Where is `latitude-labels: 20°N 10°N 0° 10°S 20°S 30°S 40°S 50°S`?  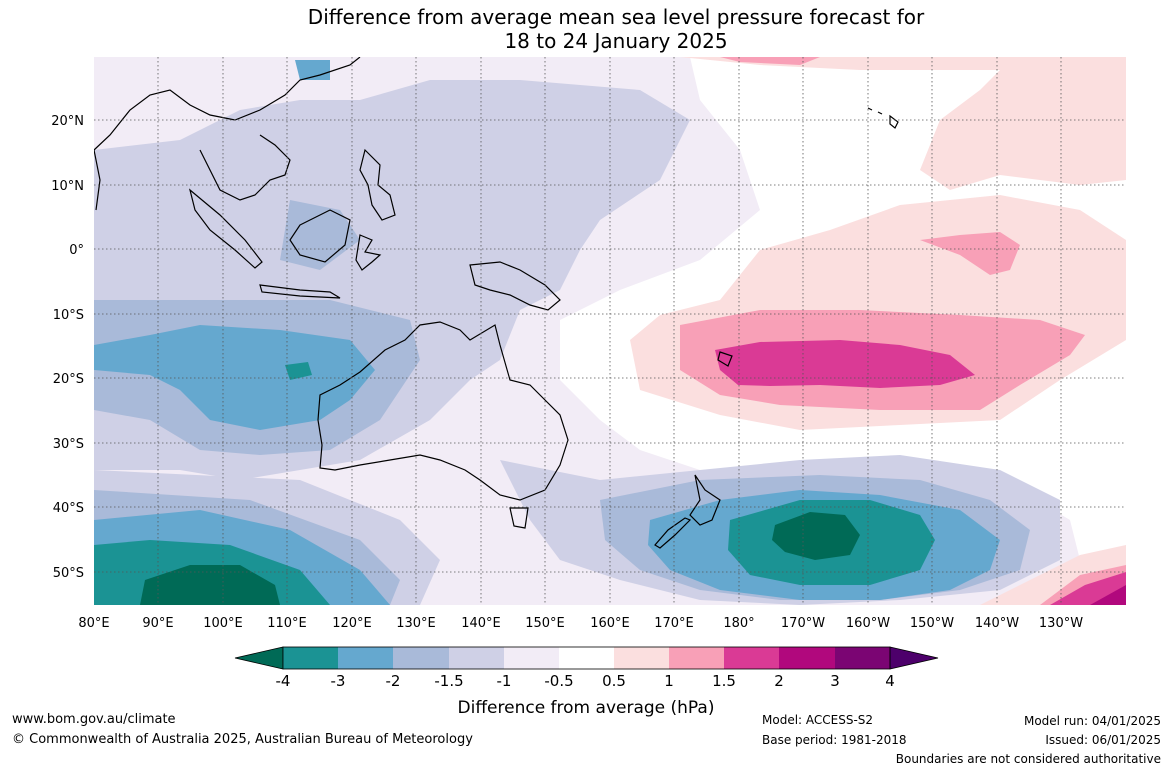
latitude-labels: 20°N 10°N 0° 10°S 20°S 30°S 40°S 50°S is located at coordinates (67, 347).